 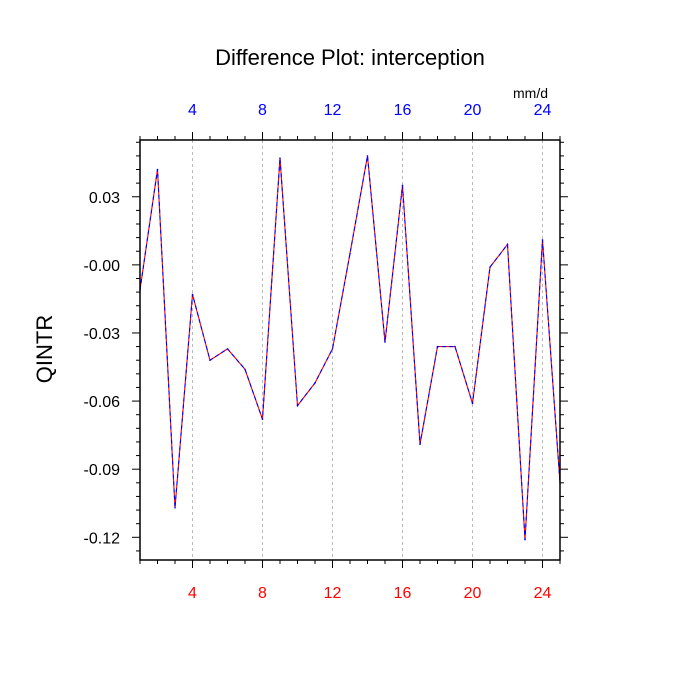 What do you see at coordinates (543, 593) in the screenshot?
I see `x-tick-label-bottom: 24` at bounding box center [543, 593].